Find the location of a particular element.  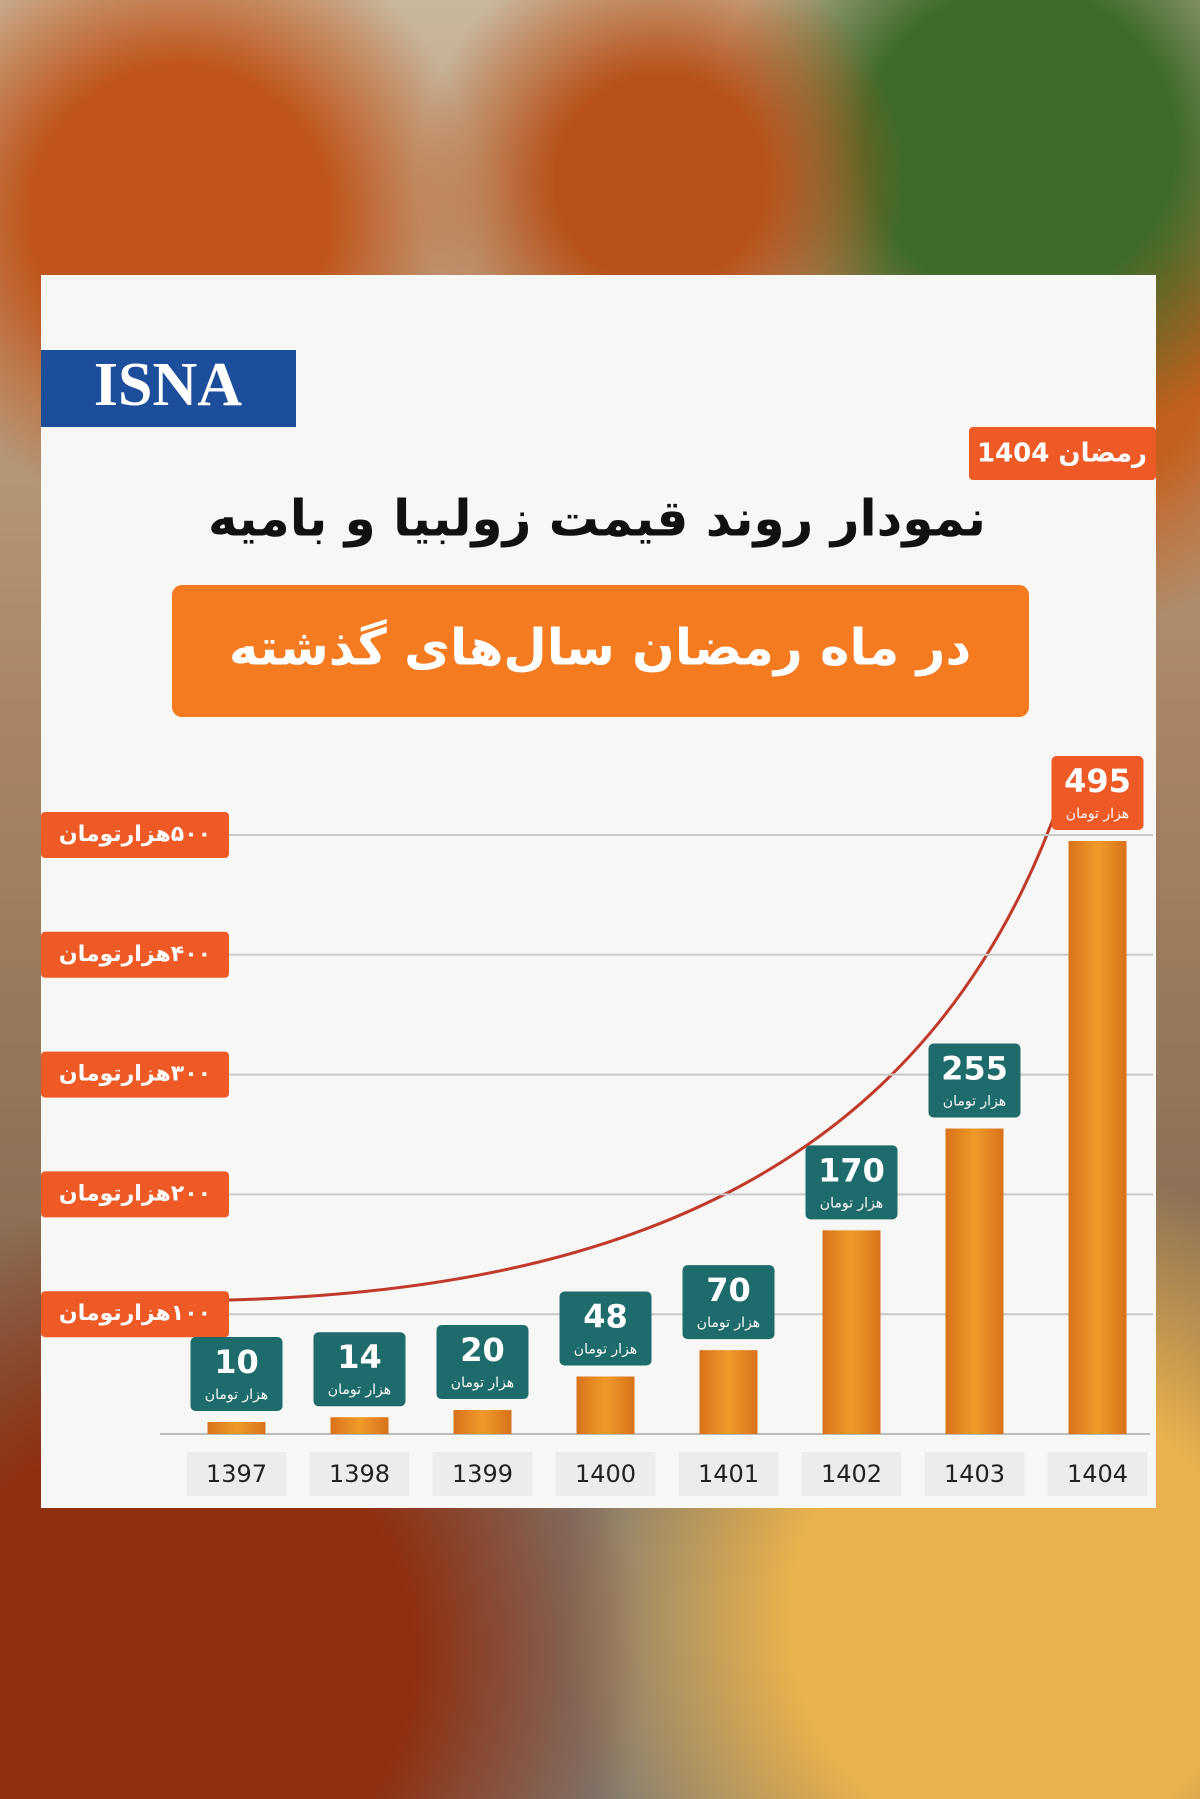

y-tick-label: ۴۰۰هزارتومان is located at coordinates (135, 954).